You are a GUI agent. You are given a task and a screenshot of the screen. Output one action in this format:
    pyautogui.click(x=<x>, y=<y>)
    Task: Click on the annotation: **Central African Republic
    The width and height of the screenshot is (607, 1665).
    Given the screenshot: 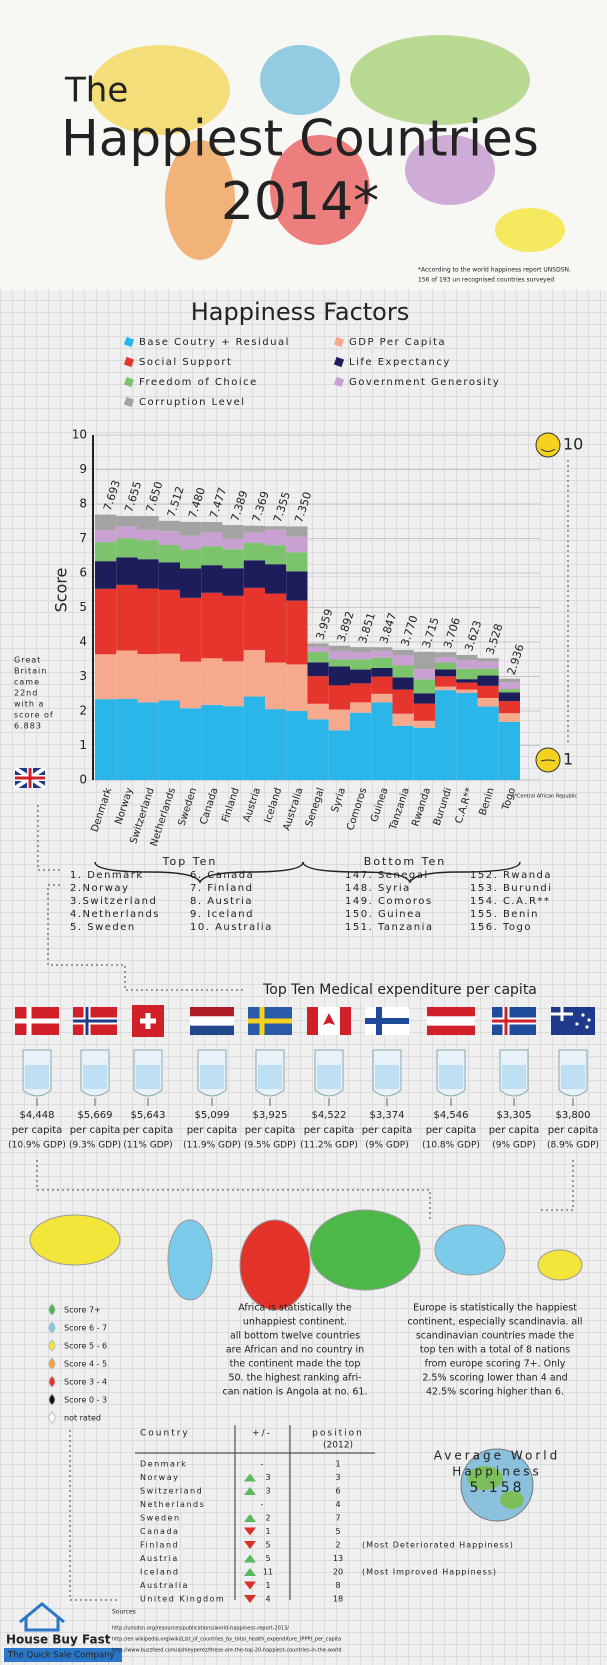 What is the action you would take?
    pyautogui.click(x=544, y=797)
    